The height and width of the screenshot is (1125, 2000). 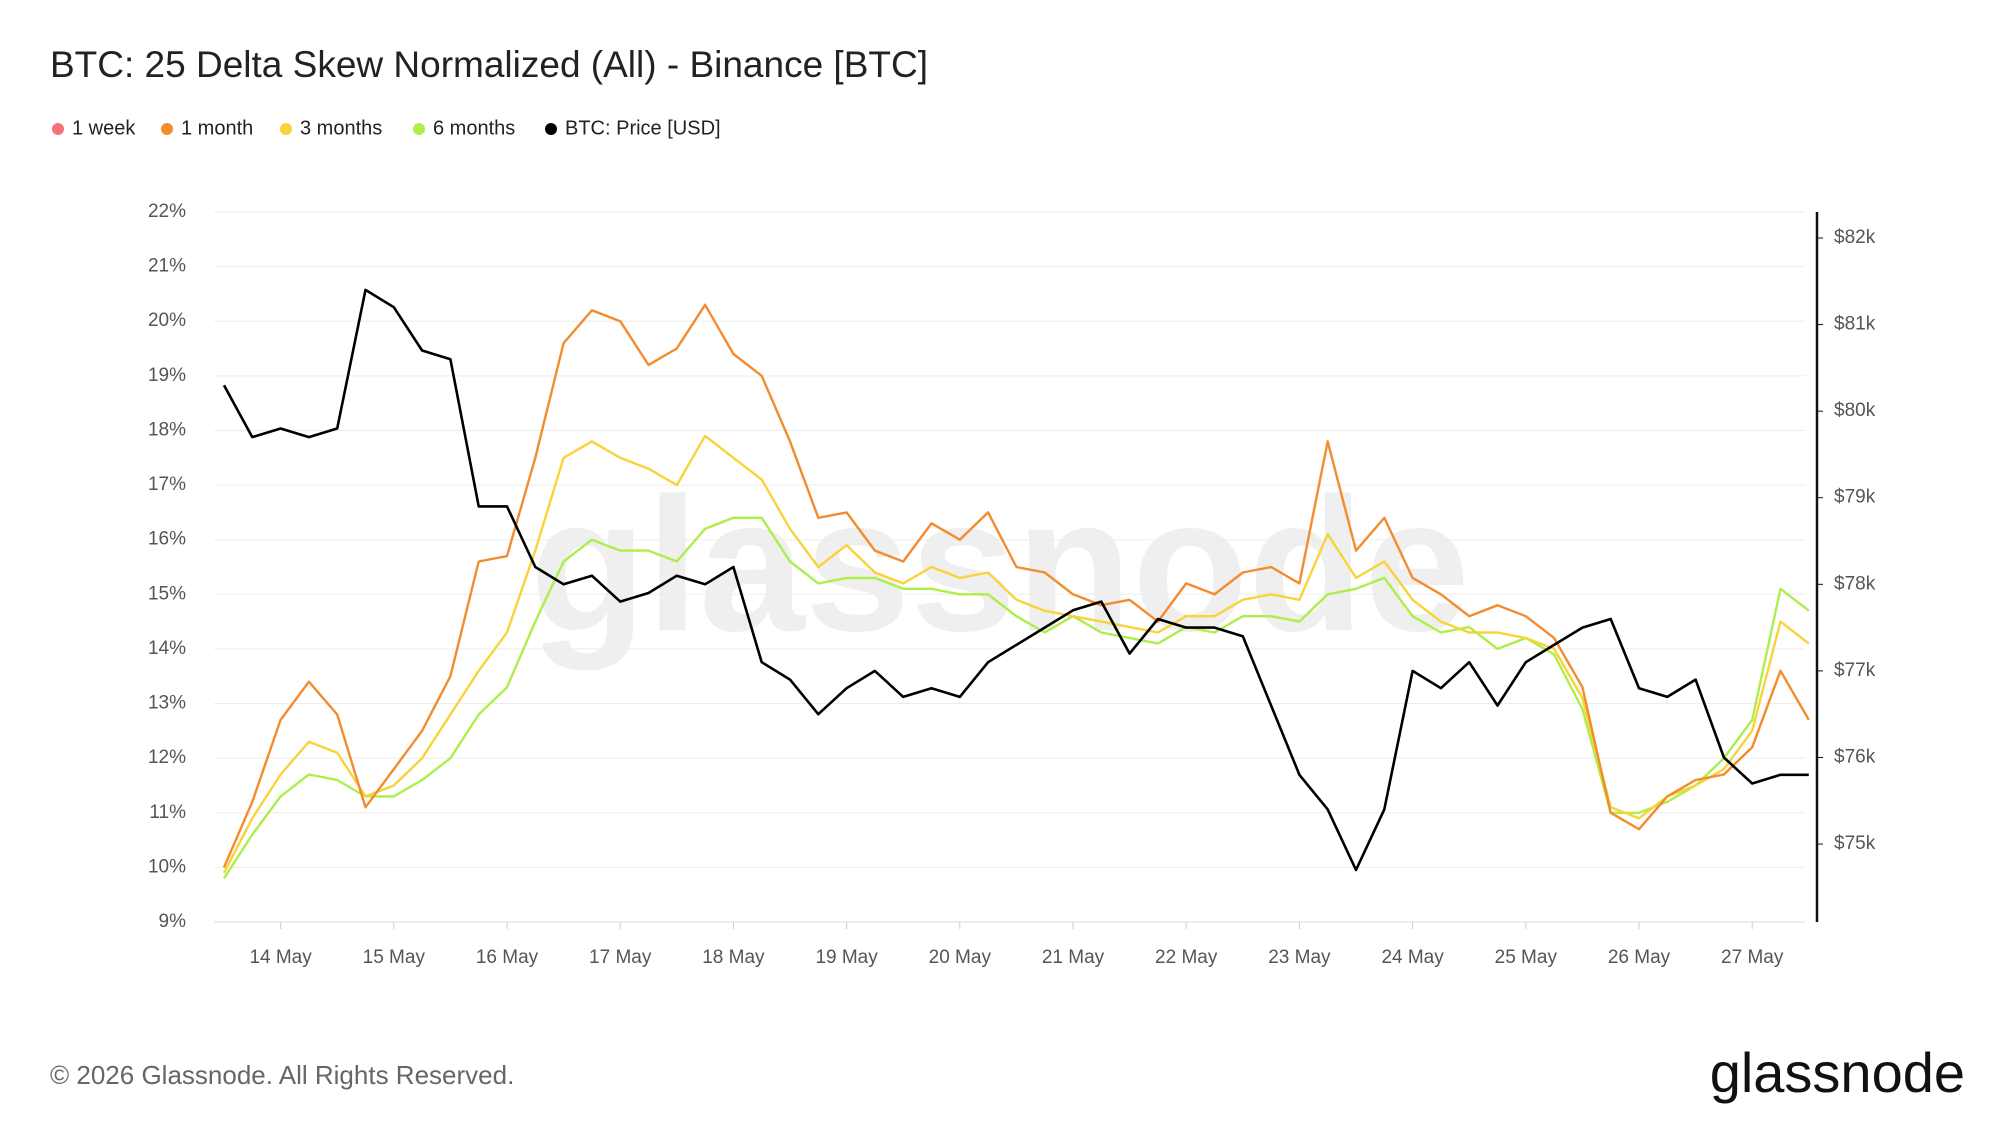 What do you see at coordinates (1855, 410) in the screenshot?
I see `y2-tick-label: $80k` at bounding box center [1855, 410].